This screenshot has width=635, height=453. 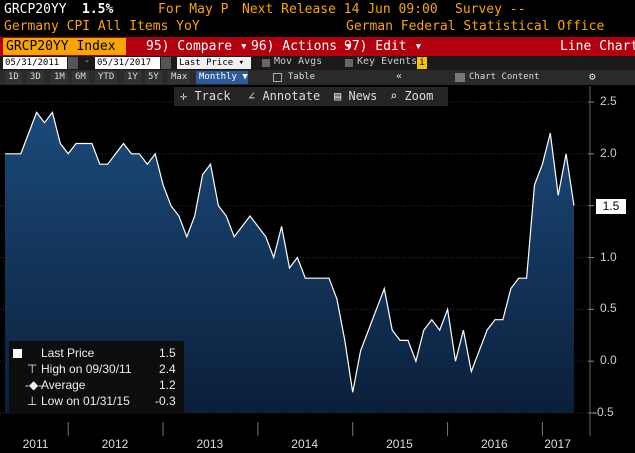 I want to click on info-icon: i, so click(x=422, y=63).